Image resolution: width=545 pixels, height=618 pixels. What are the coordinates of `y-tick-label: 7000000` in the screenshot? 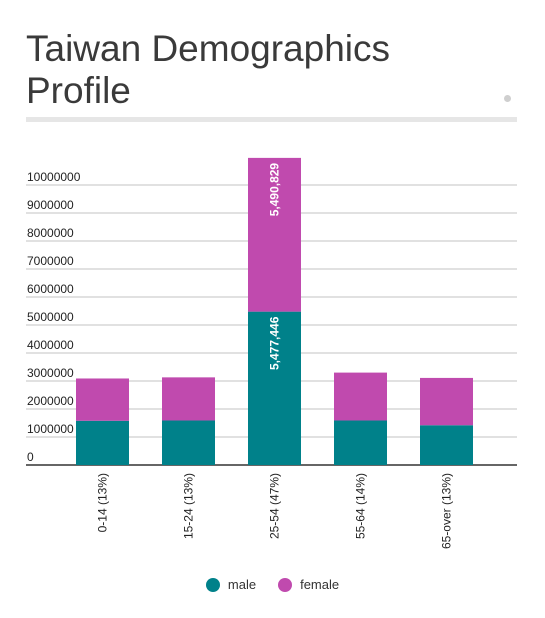 It's located at (50, 261).